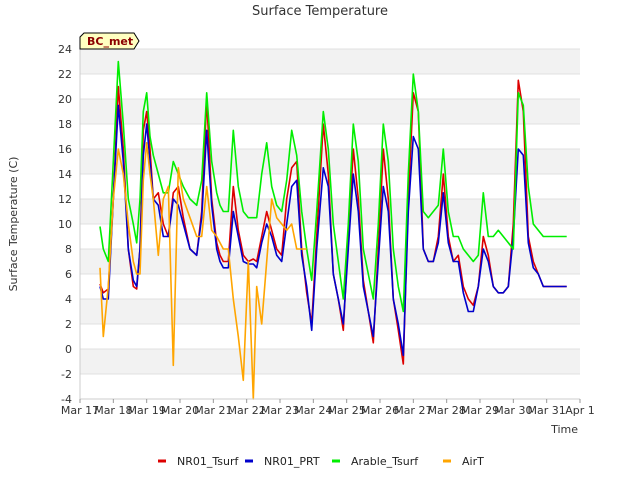 The image size is (640, 480). Describe the element at coordinates (480, 410) in the screenshot. I see `x-tick-label: Mar 29` at that location.